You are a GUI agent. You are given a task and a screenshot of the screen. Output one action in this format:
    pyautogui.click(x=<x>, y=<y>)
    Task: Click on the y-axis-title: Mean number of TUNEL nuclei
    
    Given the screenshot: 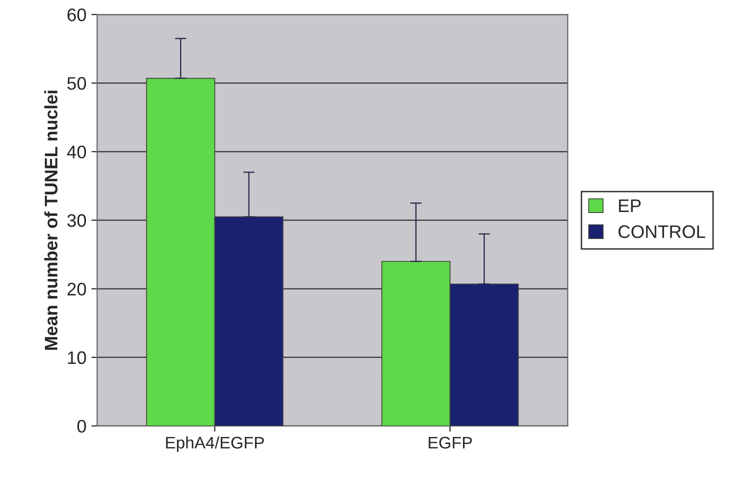 What is the action you would take?
    pyautogui.click(x=51, y=220)
    